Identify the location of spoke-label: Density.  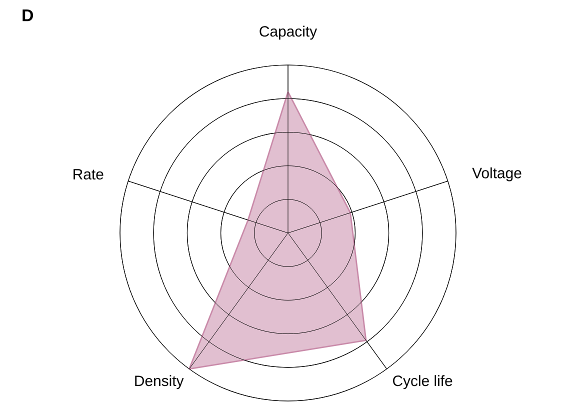
(159, 382).